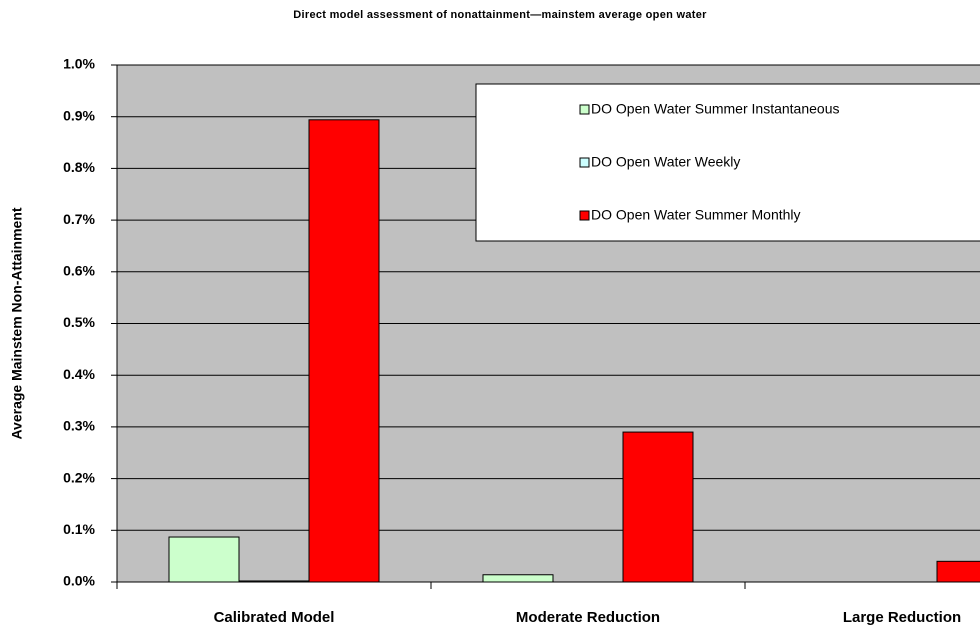 The width and height of the screenshot is (980, 630). I want to click on y-tick-label: 0.0%, so click(79, 581).